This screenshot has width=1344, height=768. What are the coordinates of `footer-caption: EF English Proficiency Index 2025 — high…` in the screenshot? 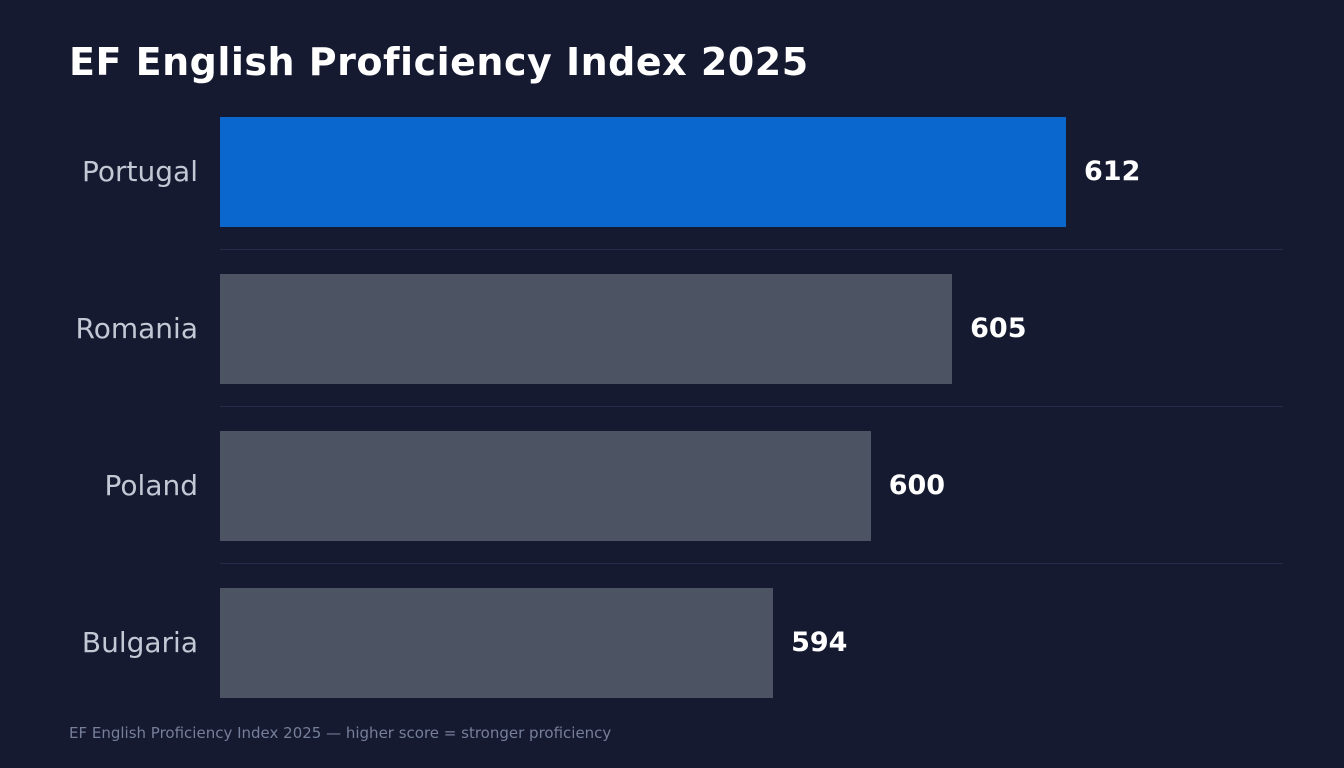 It's located at (340, 733).